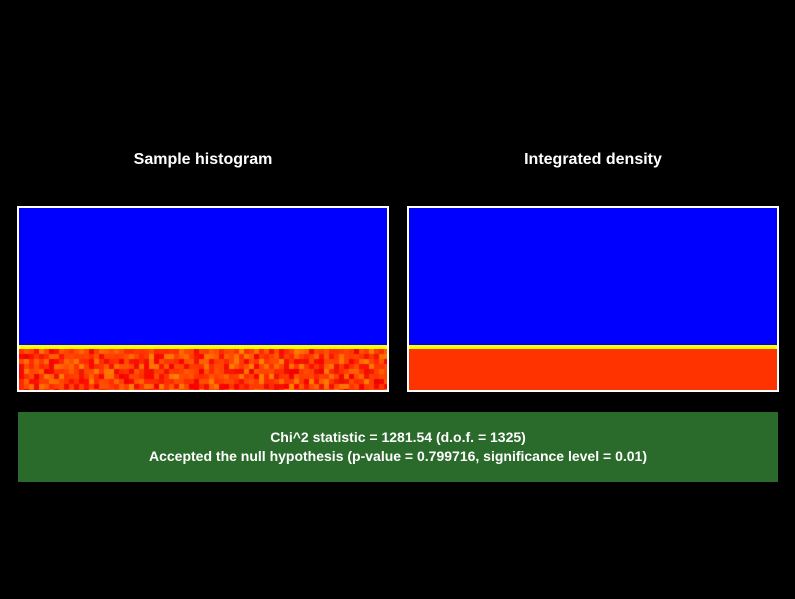 The width and height of the screenshot is (795, 599). What do you see at coordinates (203, 276) in the screenshot?
I see `histogram-top-region` at bounding box center [203, 276].